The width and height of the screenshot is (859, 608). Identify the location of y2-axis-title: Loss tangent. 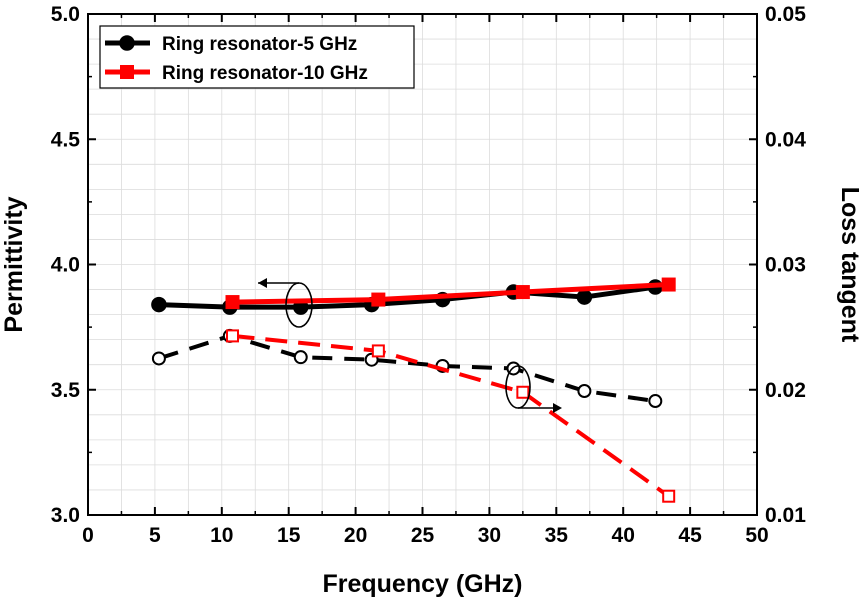
(847, 265).